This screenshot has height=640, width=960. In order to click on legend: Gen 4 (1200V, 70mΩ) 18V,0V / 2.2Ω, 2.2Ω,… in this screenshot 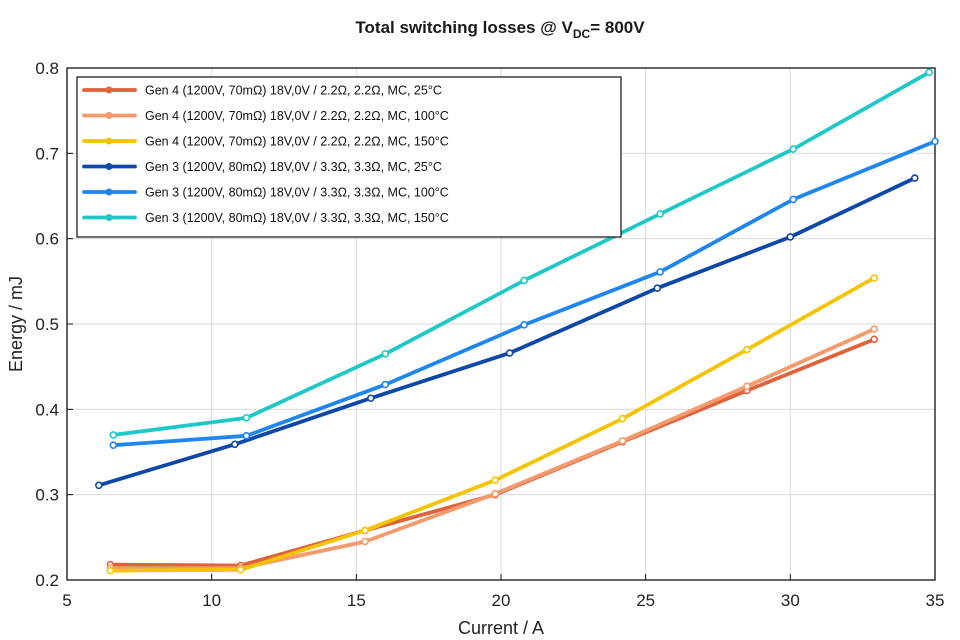, I will do `click(349, 157)`.